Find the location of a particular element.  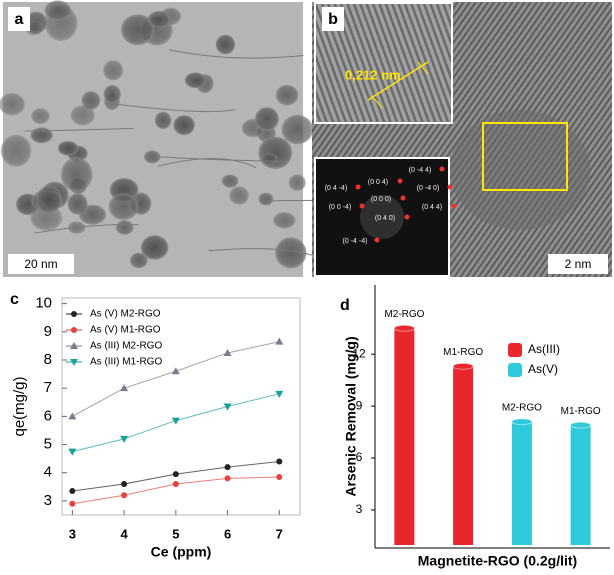

plot-frame is located at coordinates (181, 406).